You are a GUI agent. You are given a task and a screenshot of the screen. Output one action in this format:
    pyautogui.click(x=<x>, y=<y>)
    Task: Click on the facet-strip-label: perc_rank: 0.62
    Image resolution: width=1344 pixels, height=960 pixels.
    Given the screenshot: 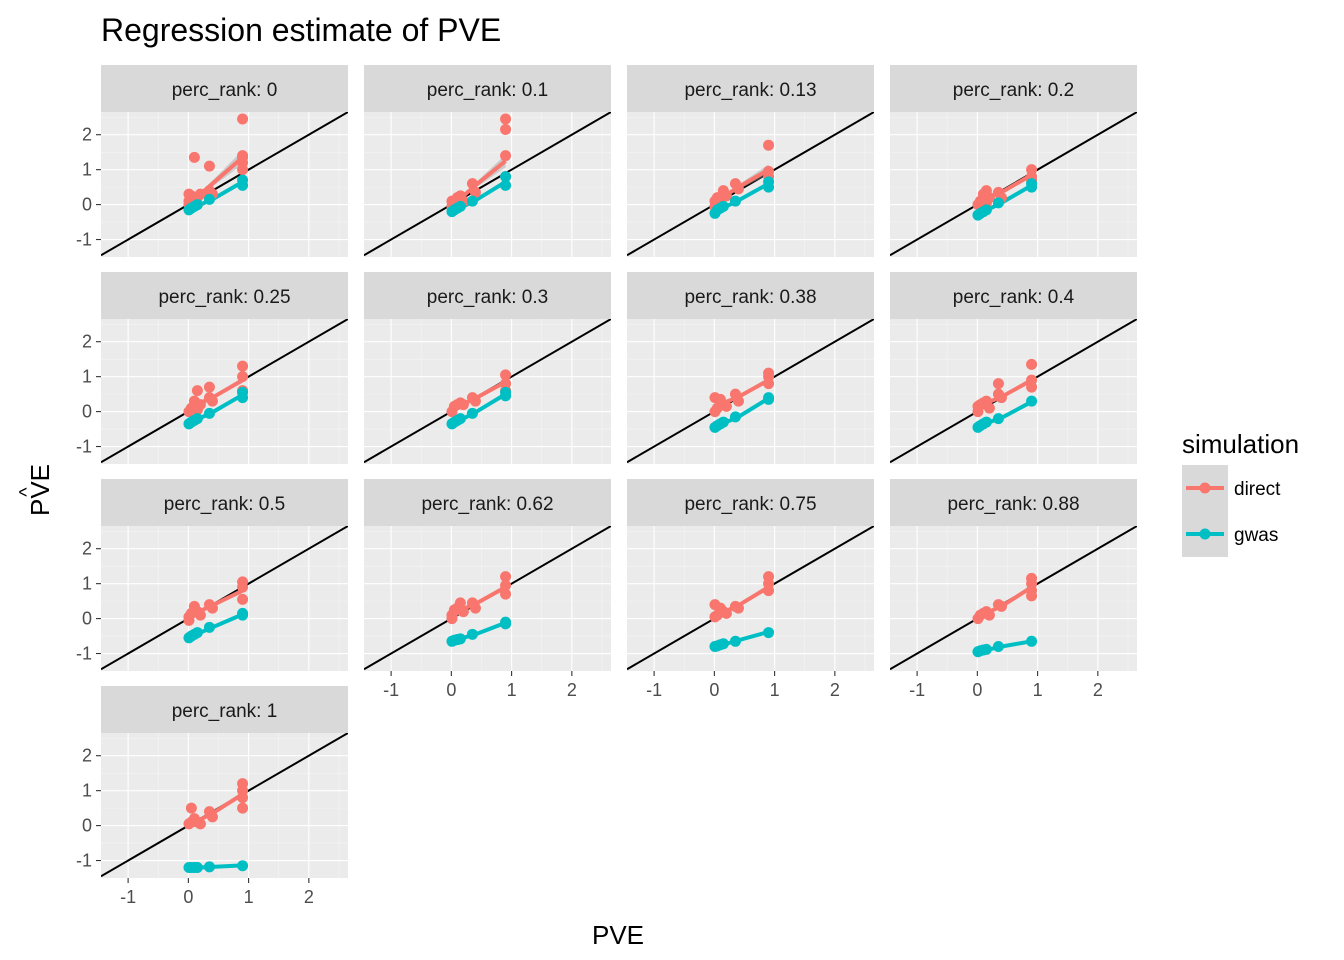 What is the action you would take?
    pyautogui.click(x=487, y=504)
    